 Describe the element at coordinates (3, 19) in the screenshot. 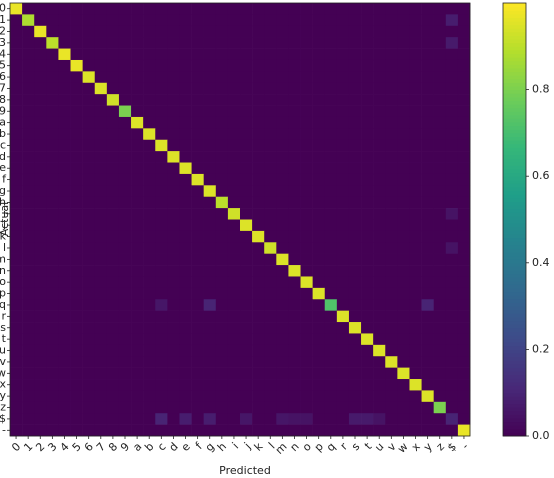

I see `y-tick-label: 1` at that location.